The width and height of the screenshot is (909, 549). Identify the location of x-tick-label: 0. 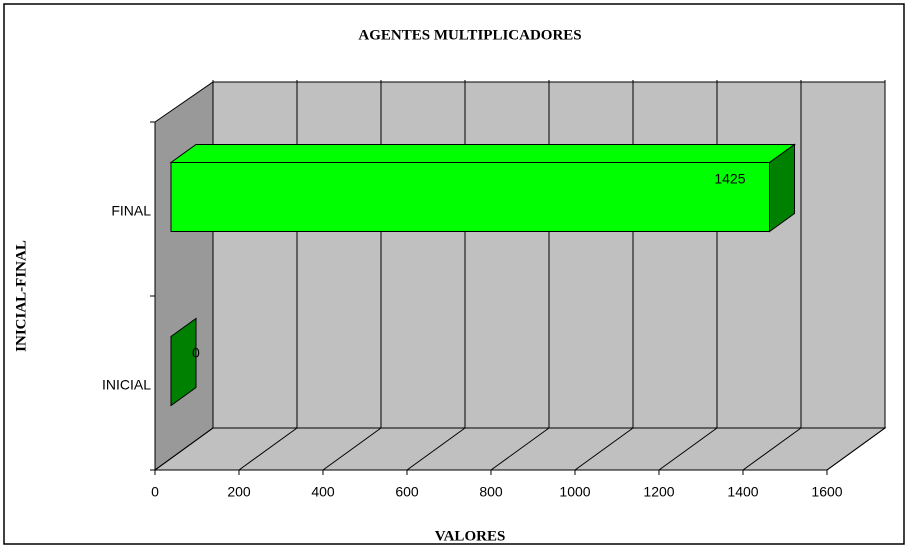
(155, 492).